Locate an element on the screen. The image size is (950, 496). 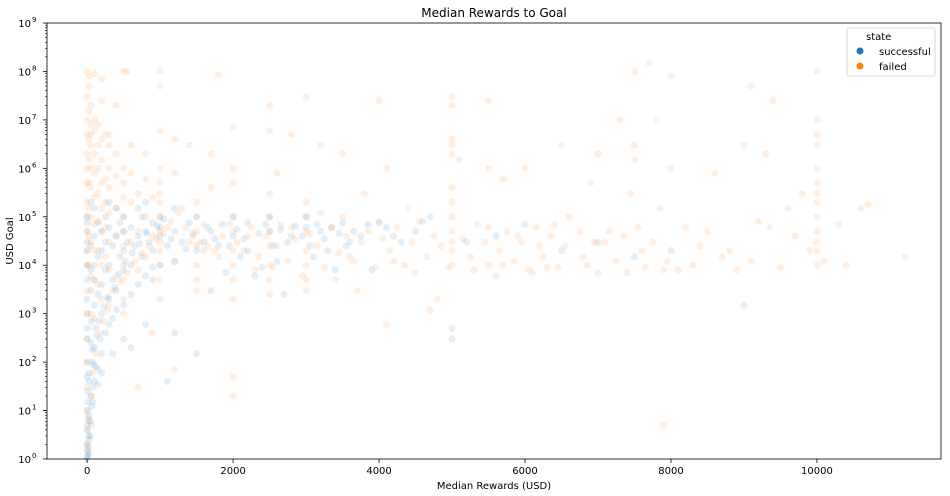
chart-title: Median Rewards to Goal is located at coordinates (493, 13).